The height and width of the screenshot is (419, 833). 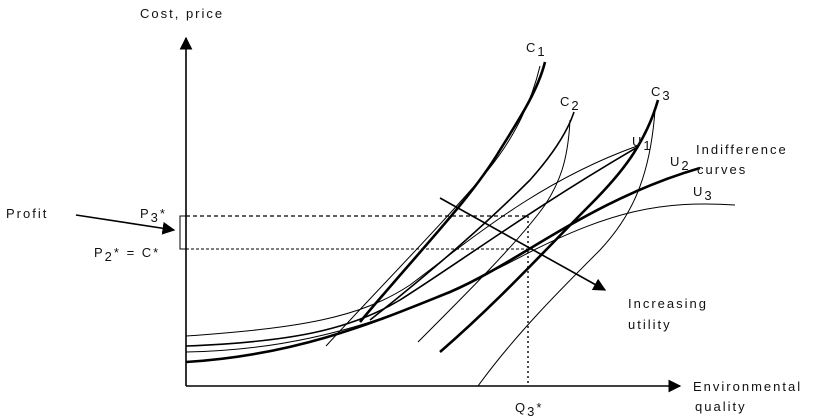 I want to click on cost-curve-c2-thin, so click(x=494, y=231).